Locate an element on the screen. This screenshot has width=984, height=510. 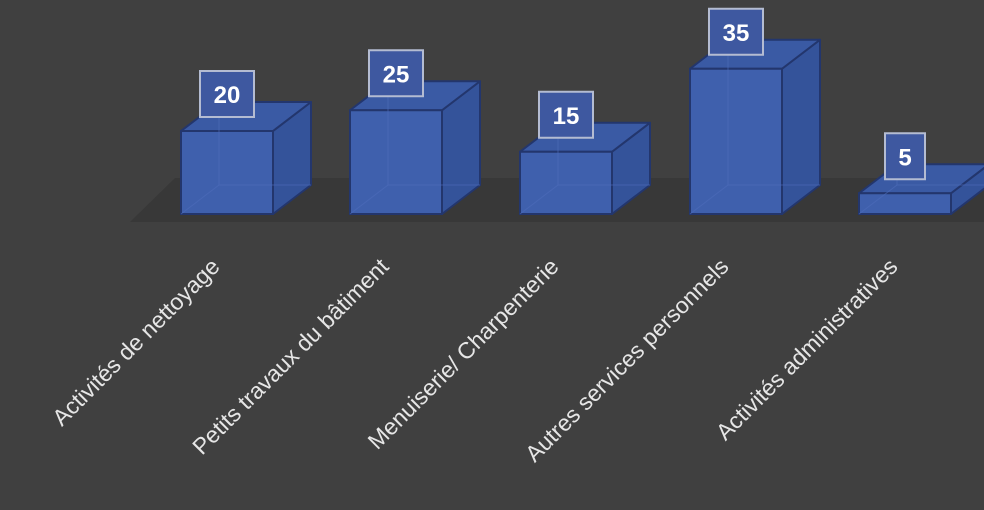
bar-side is located at coordinates (801, 126).